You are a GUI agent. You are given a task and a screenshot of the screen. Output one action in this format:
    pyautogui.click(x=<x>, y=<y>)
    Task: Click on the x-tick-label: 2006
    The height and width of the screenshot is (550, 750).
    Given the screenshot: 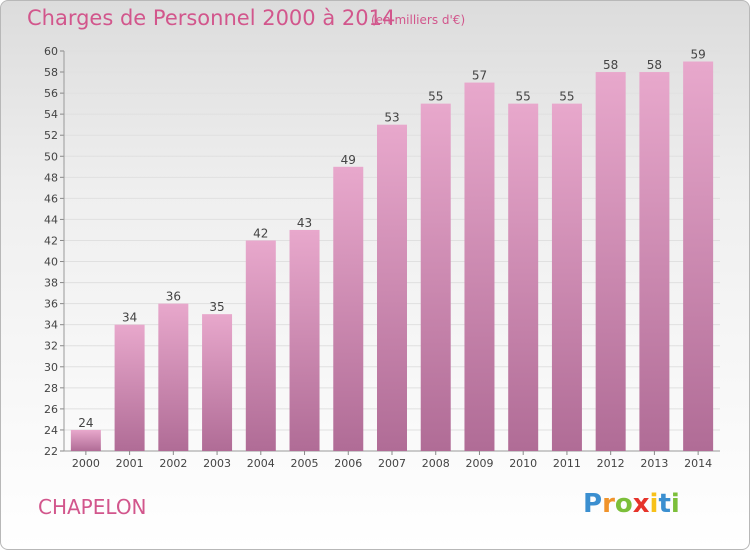 What is the action you would take?
    pyautogui.click(x=348, y=463)
    